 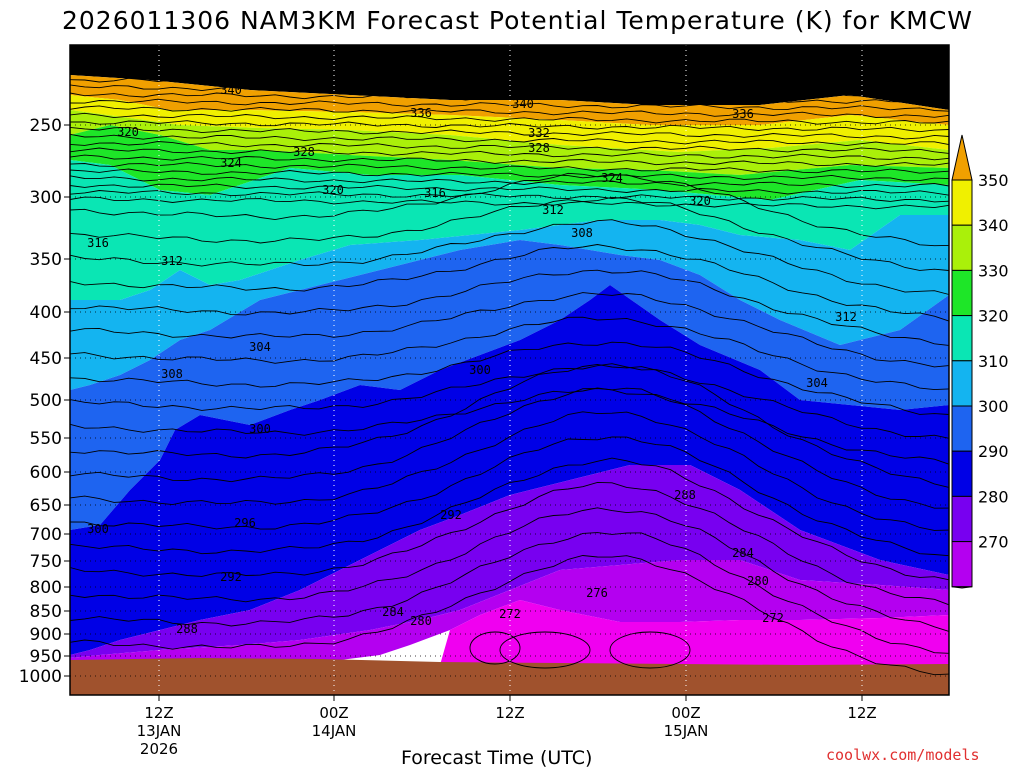 I want to click on y-tick-label: 800, so click(x=46, y=588).